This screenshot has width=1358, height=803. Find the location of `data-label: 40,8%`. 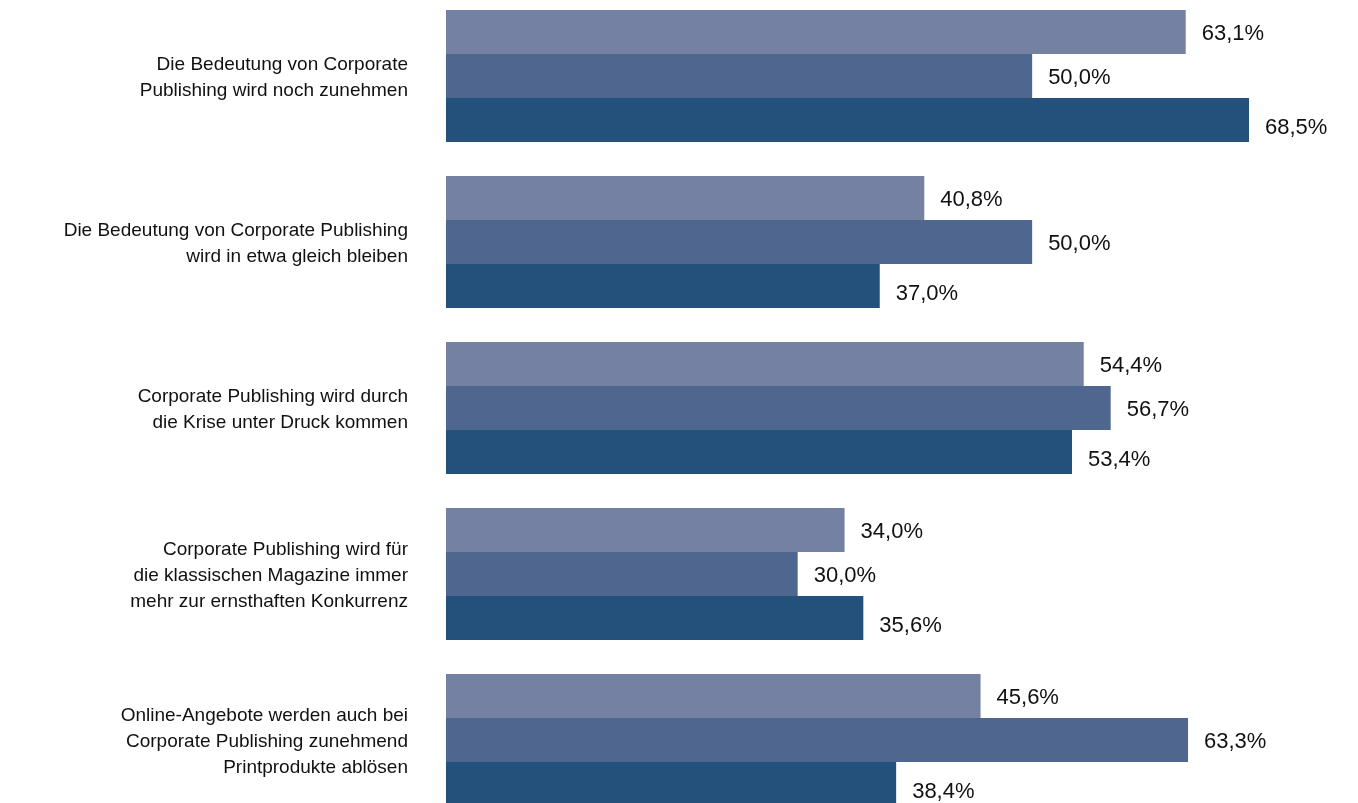

data-label: 40,8% is located at coordinates (971, 198).